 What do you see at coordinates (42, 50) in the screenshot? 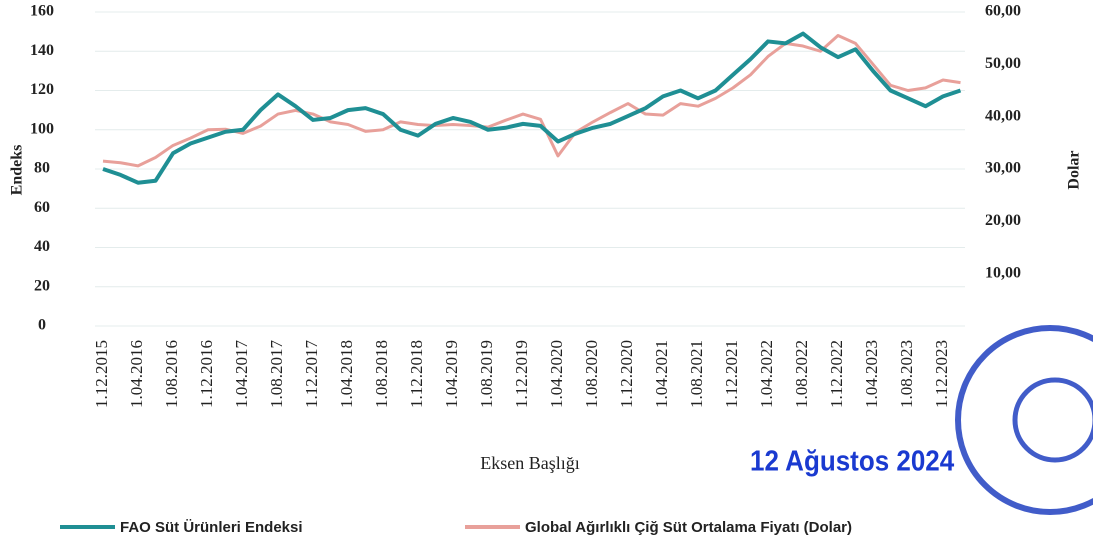
I see `y-tick-label: 140` at bounding box center [42, 50].